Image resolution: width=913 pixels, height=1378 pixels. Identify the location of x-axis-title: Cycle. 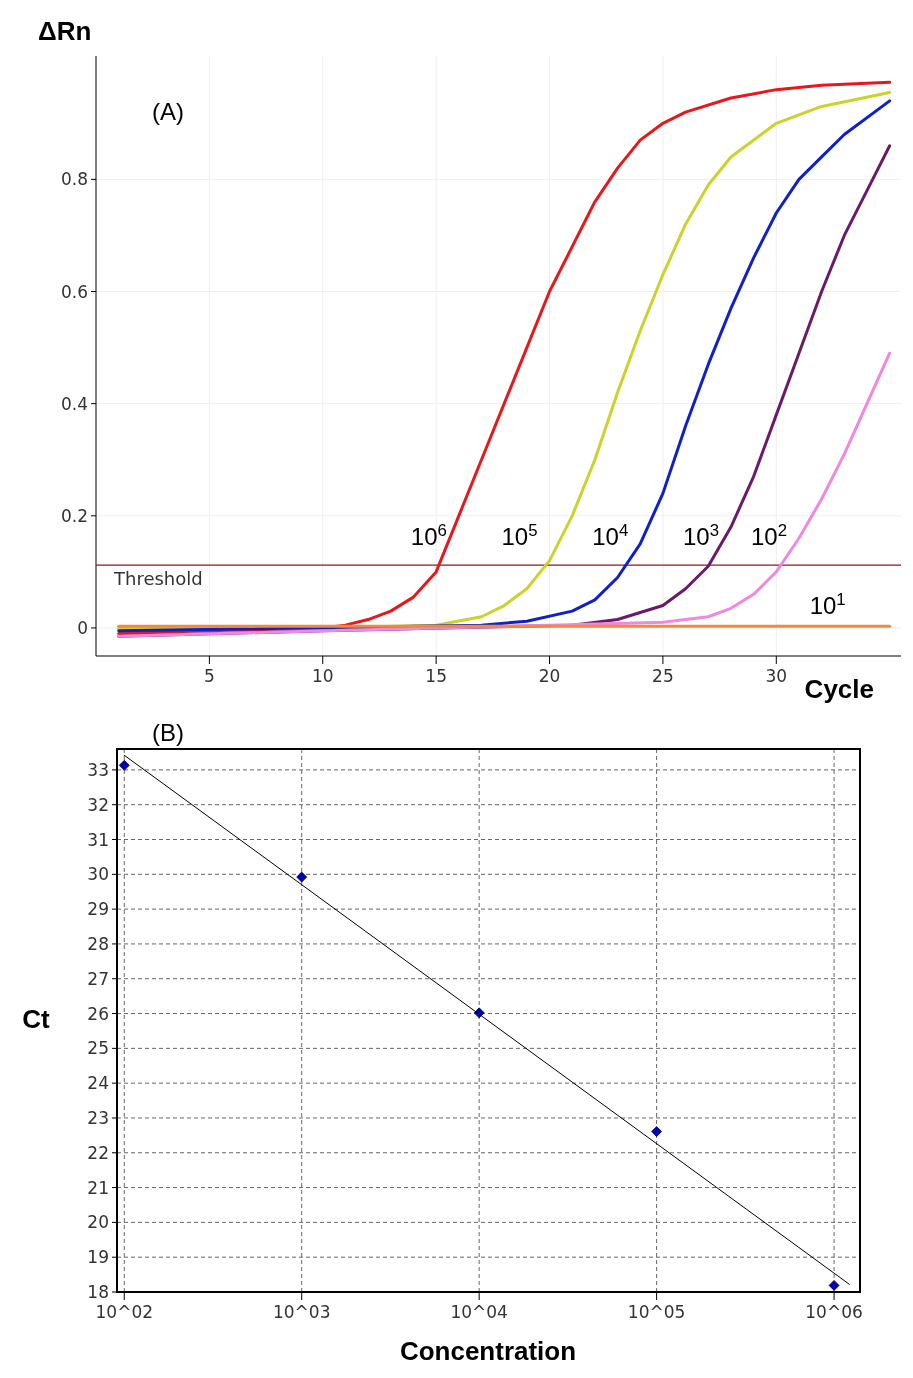
(839, 689).